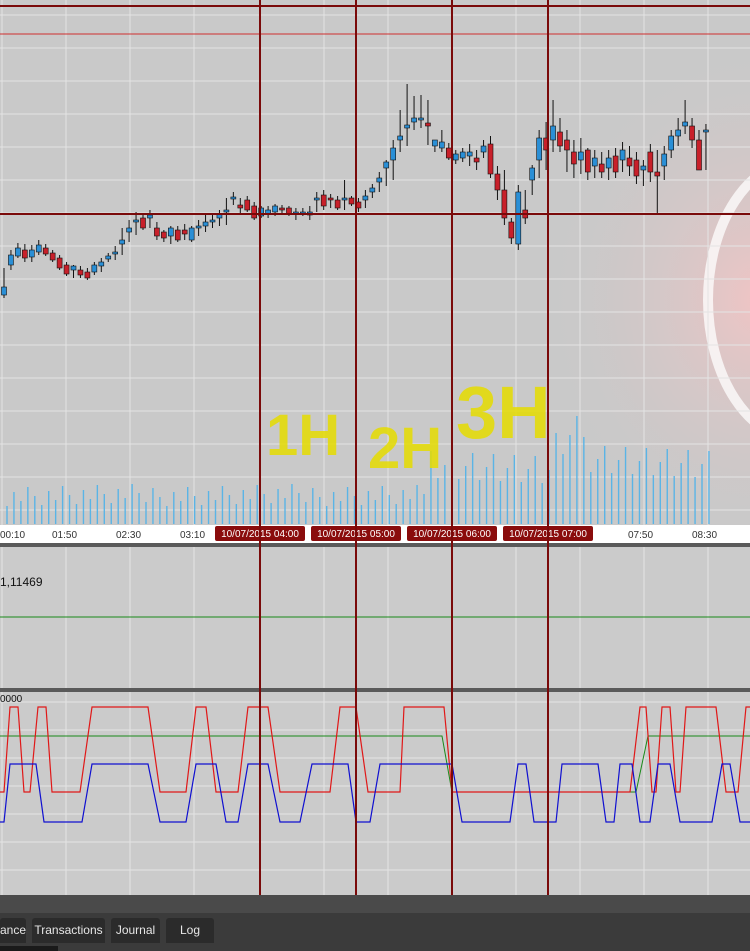 This screenshot has height=951, width=750. I want to click on indicator-1-value: 1,11469, so click(21, 582).